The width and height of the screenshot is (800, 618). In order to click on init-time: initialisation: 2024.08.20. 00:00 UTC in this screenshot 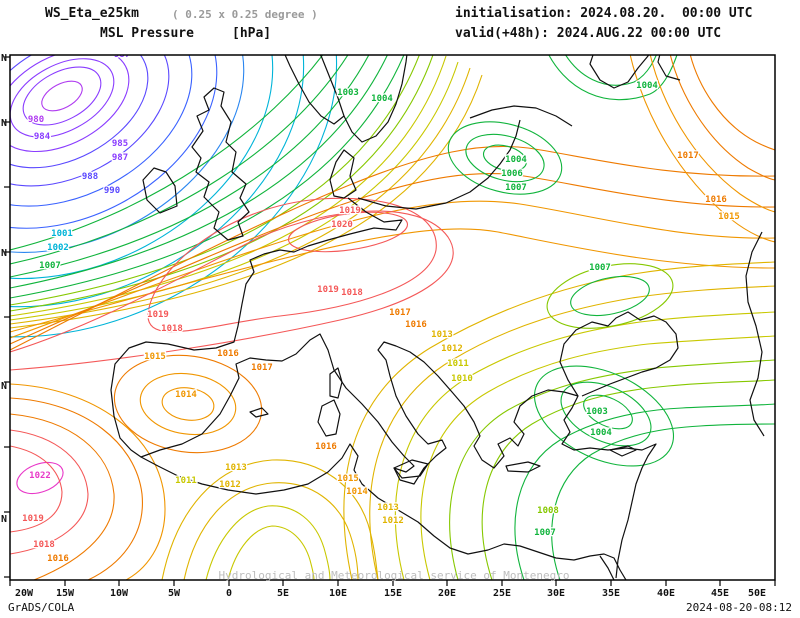, I will do `click(604, 13)`.